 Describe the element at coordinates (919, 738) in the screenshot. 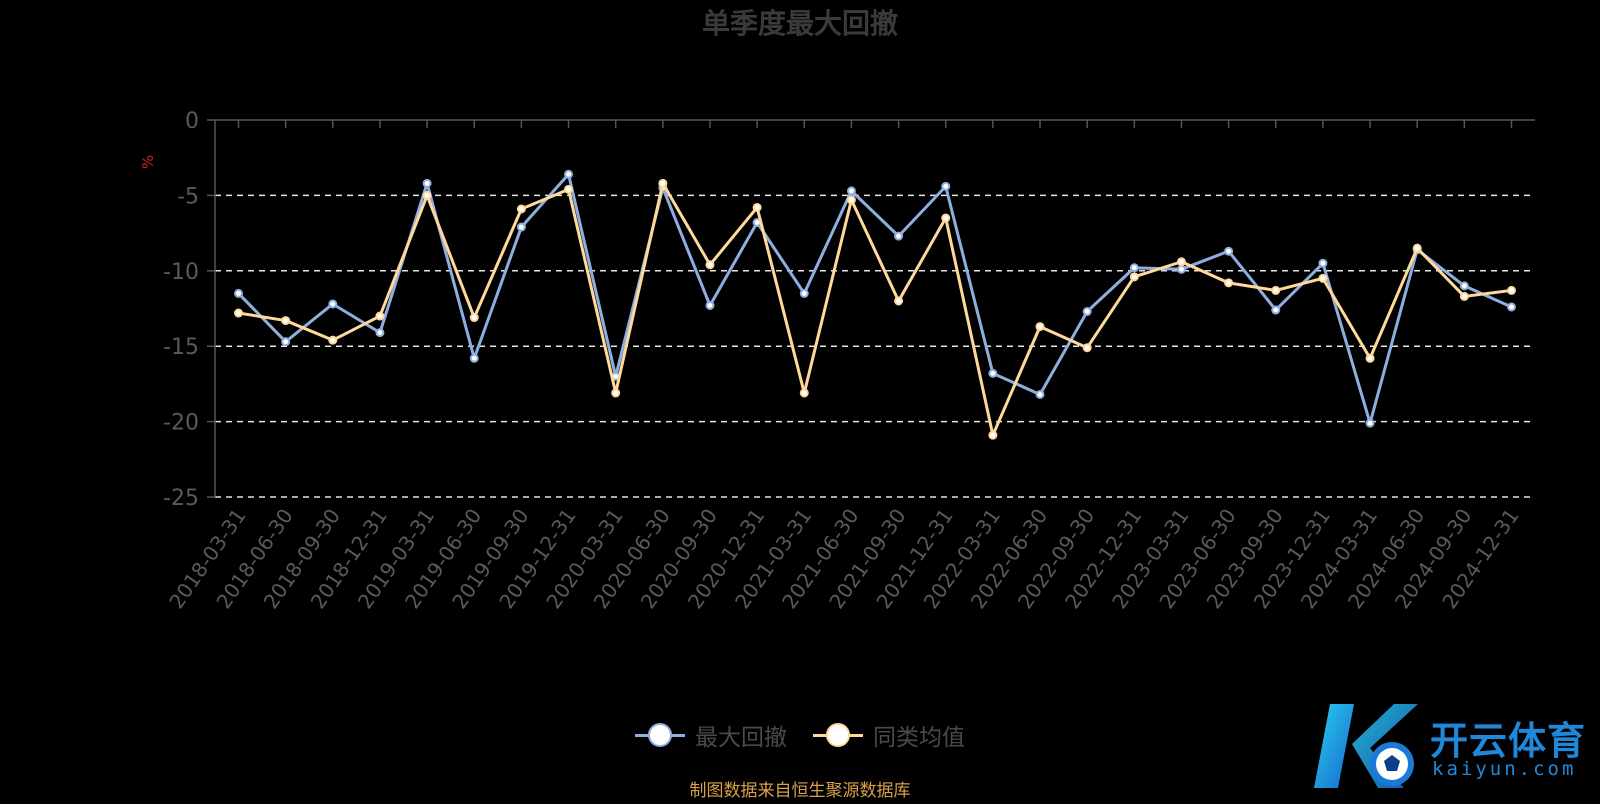

I see `legend-label: 同类均值` at that location.